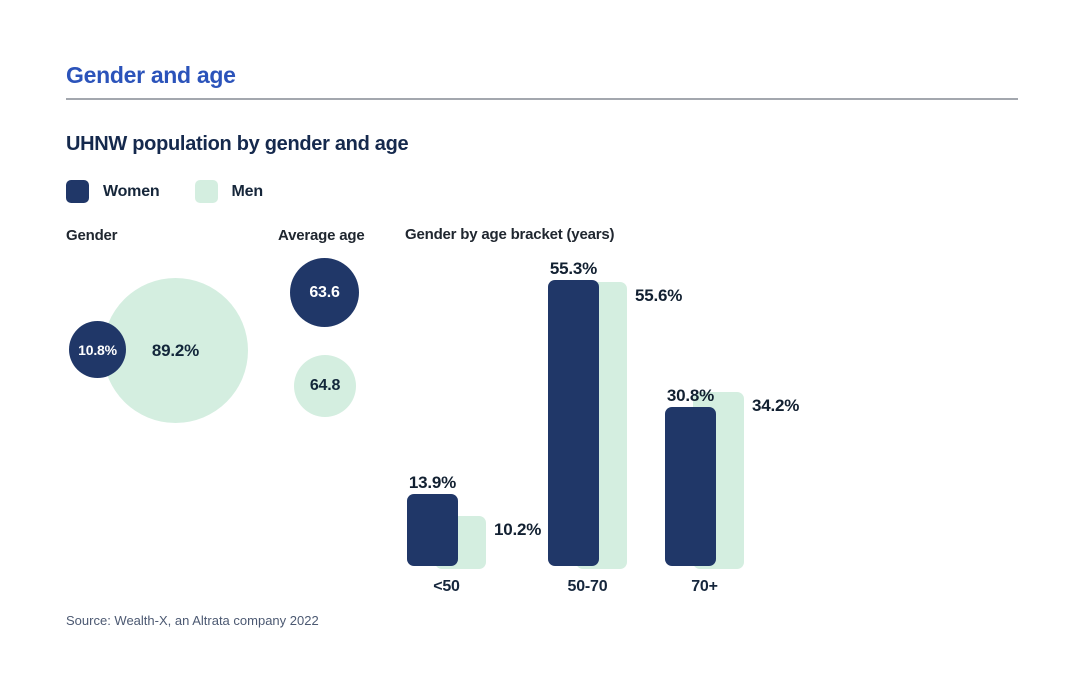 The image size is (1080, 689). I want to click on average-age-men-value: 64.8, so click(325, 385).